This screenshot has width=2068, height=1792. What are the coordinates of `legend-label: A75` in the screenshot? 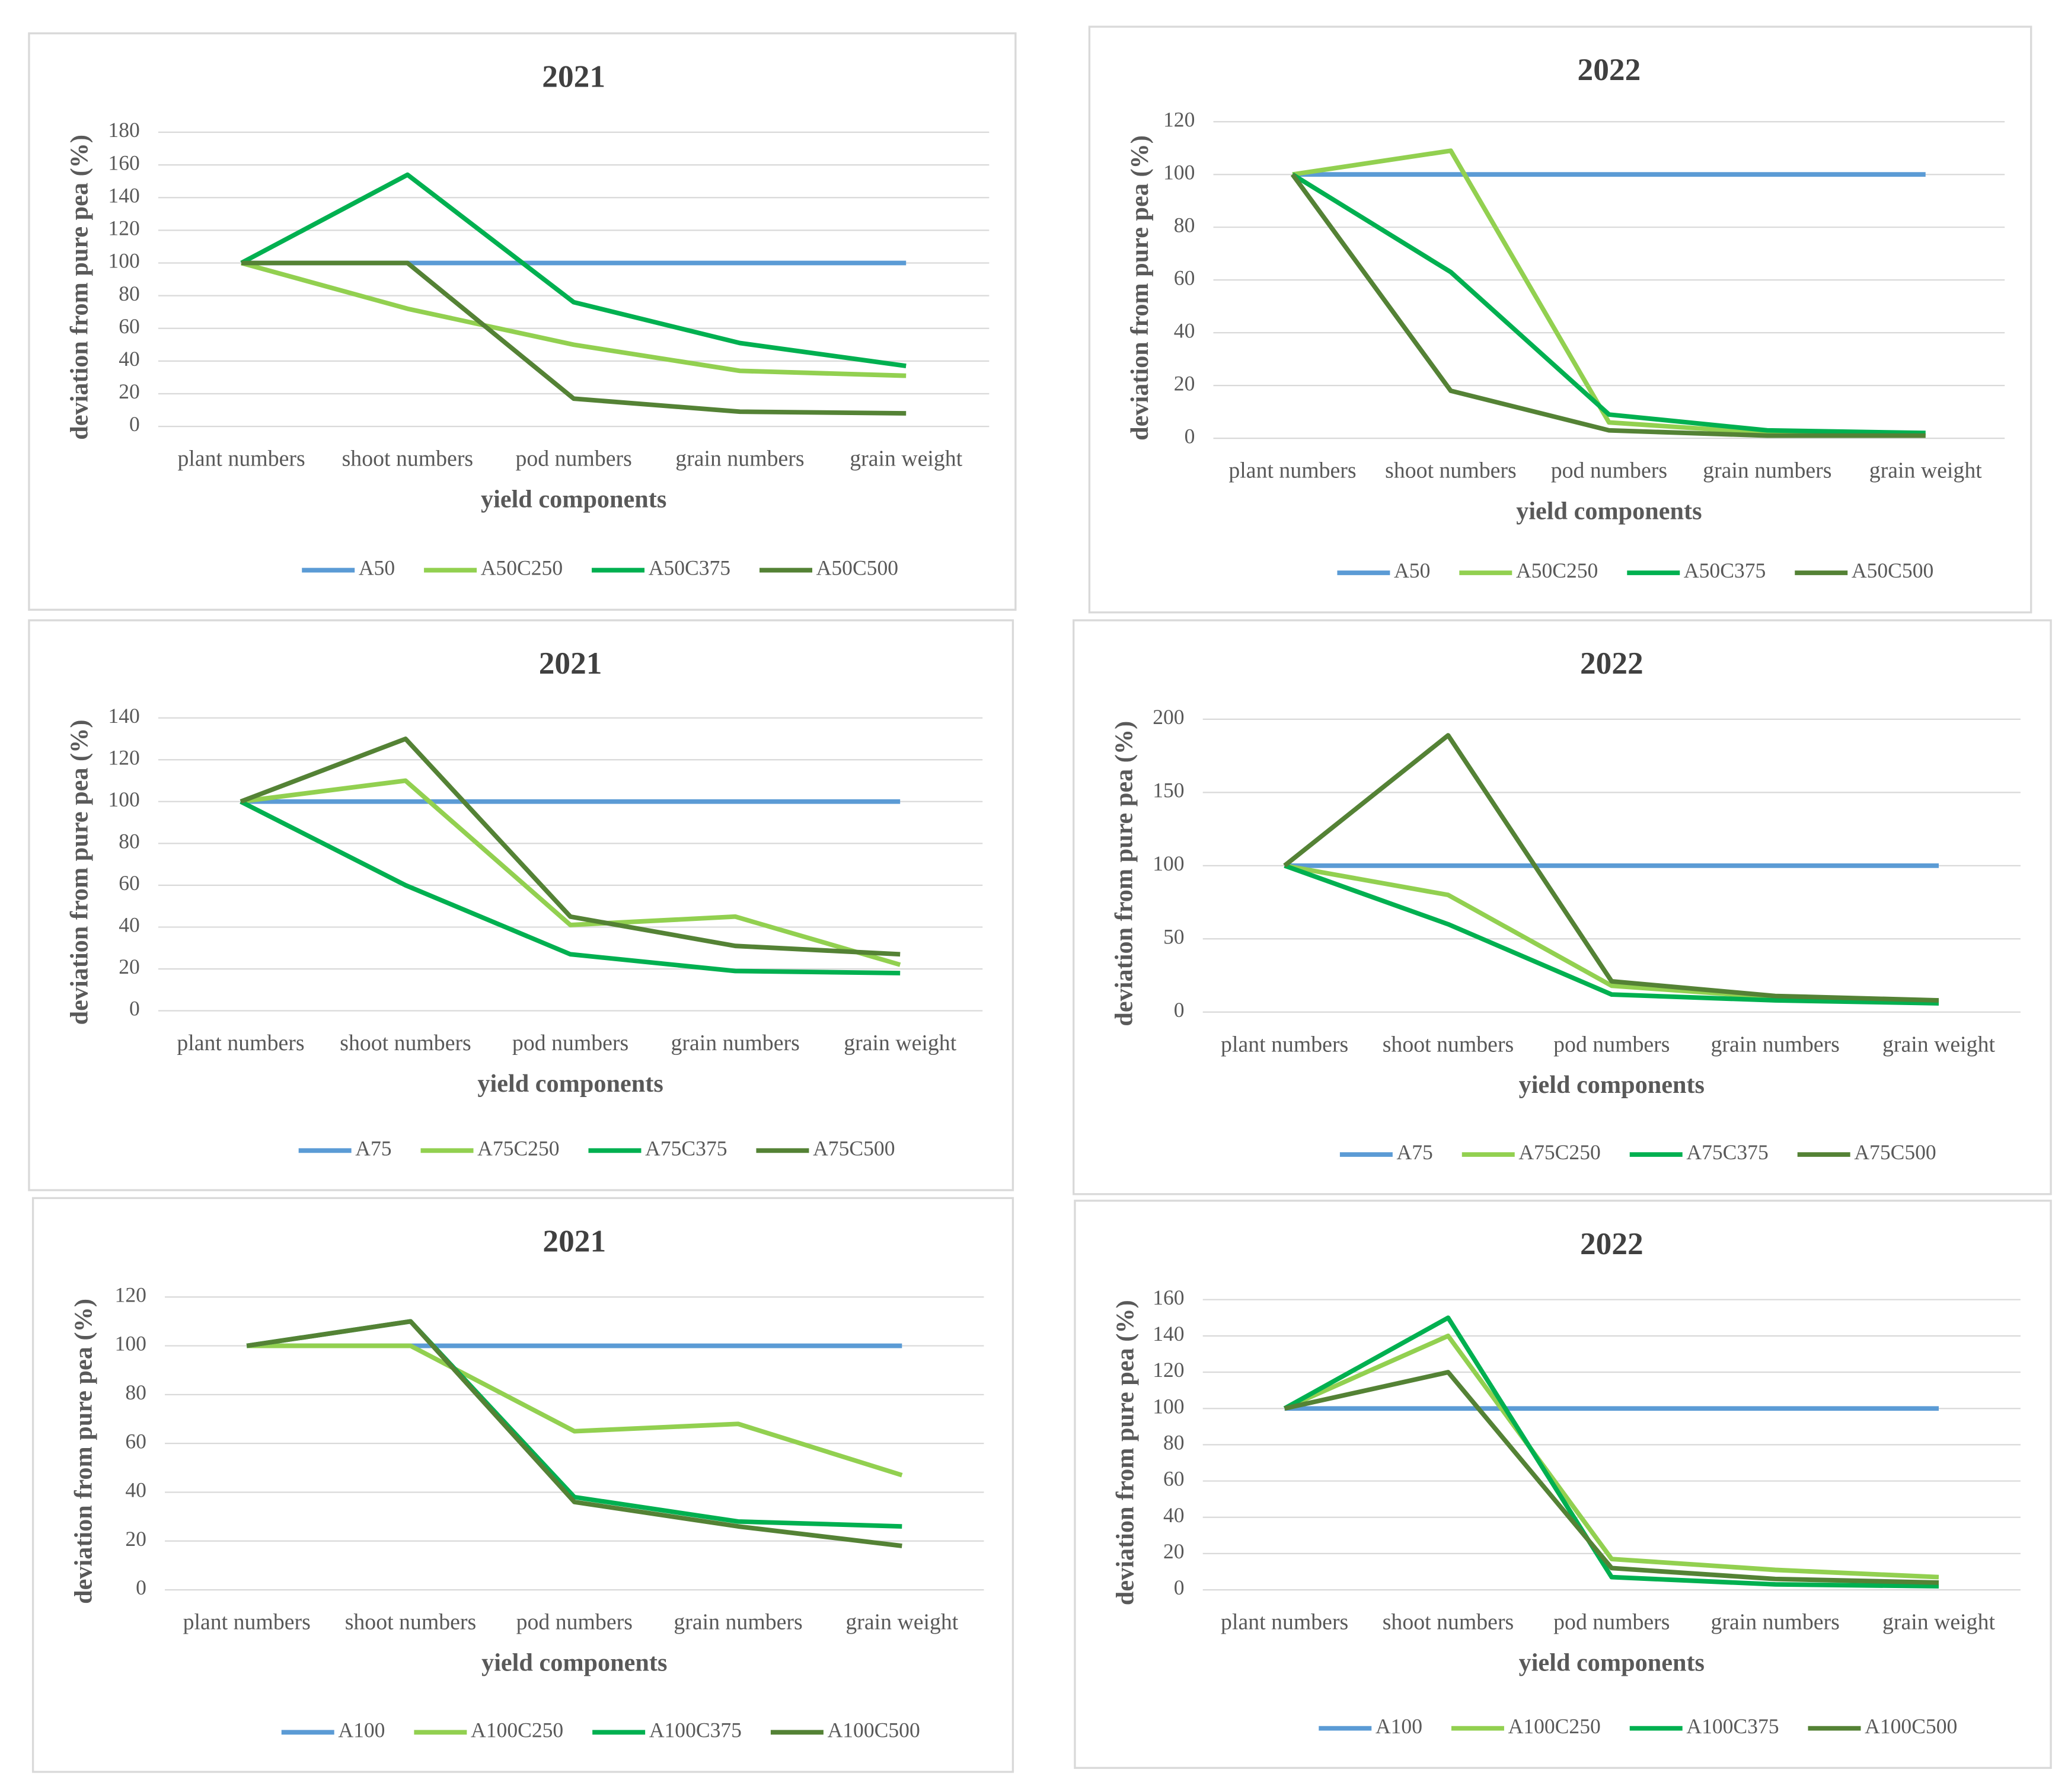 It's located at (373, 1148).